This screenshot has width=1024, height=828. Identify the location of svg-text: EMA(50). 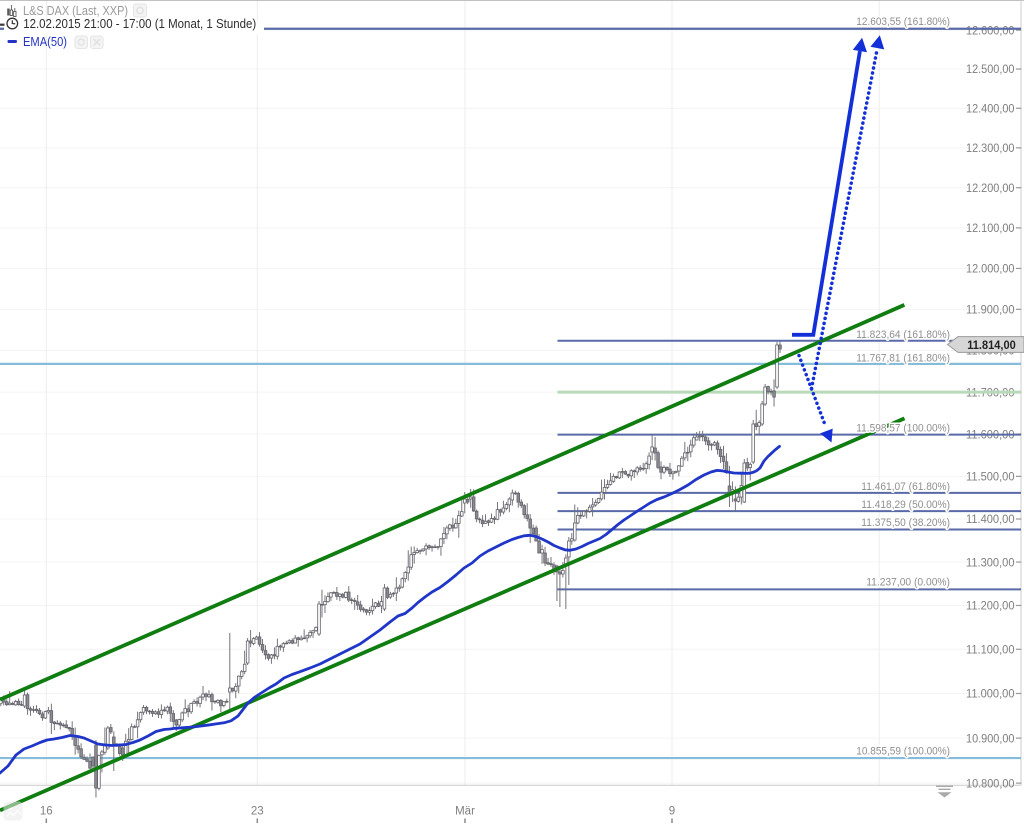
(45, 42).